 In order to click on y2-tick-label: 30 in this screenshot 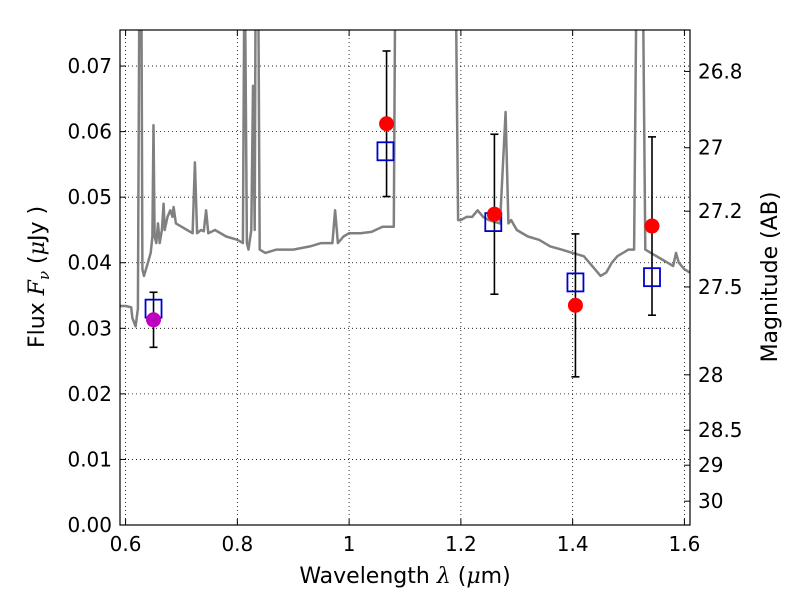, I will do `click(710, 501)`.